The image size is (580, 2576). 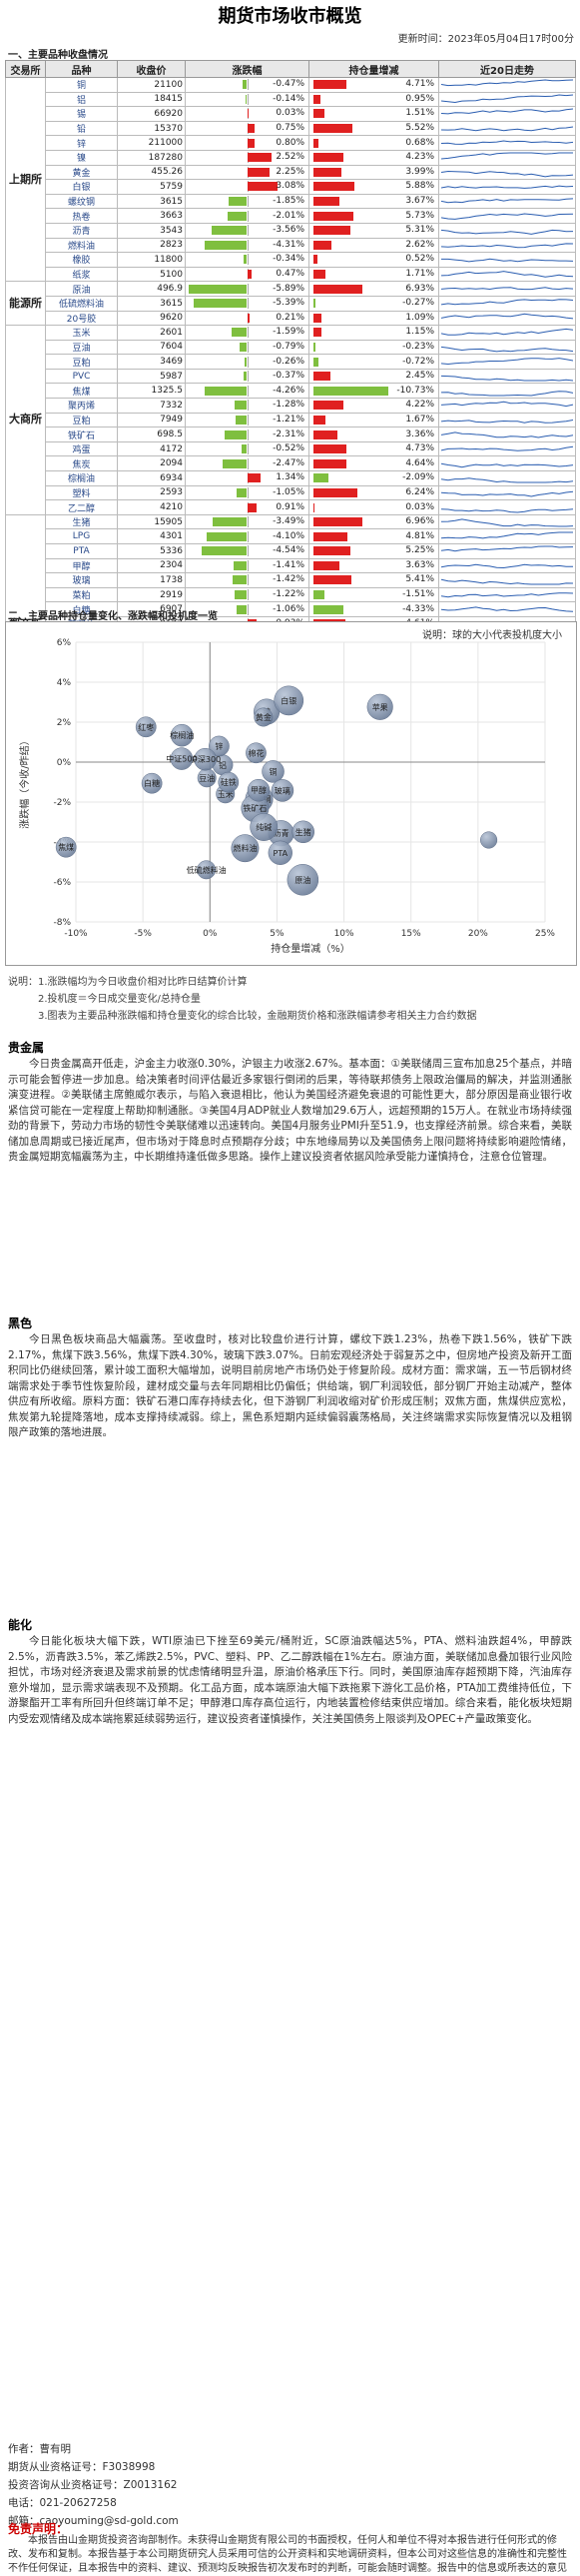 What do you see at coordinates (81, 478) in the screenshot?
I see `product-name-cell: 棕榈油` at bounding box center [81, 478].